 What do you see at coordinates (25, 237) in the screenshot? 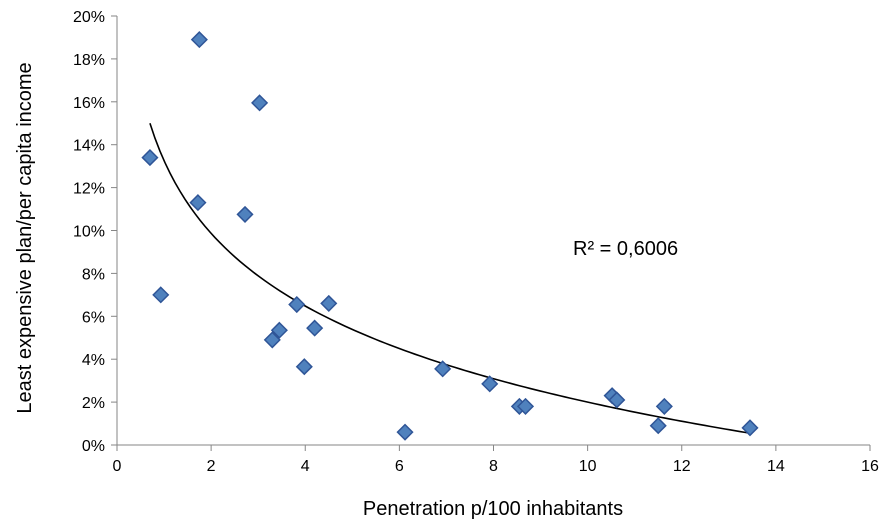
I see `y-axis-title: Least expensive plan/per capita income` at bounding box center [25, 237].